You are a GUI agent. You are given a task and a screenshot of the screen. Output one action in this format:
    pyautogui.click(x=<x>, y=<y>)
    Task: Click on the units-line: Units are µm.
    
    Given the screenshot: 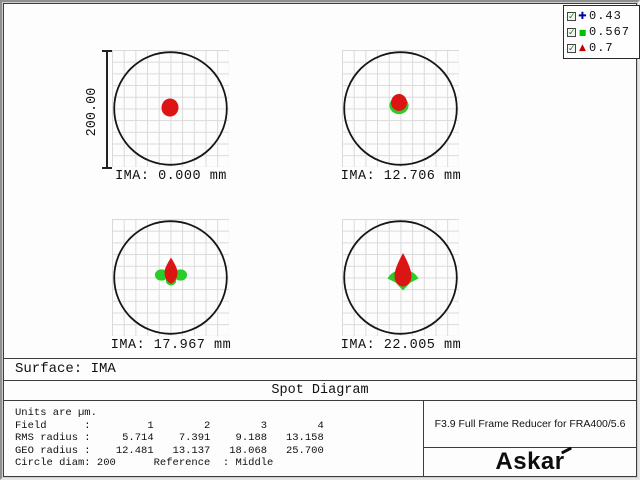 What is the action you would take?
    pyautogui.click(x=56, y=413)
    